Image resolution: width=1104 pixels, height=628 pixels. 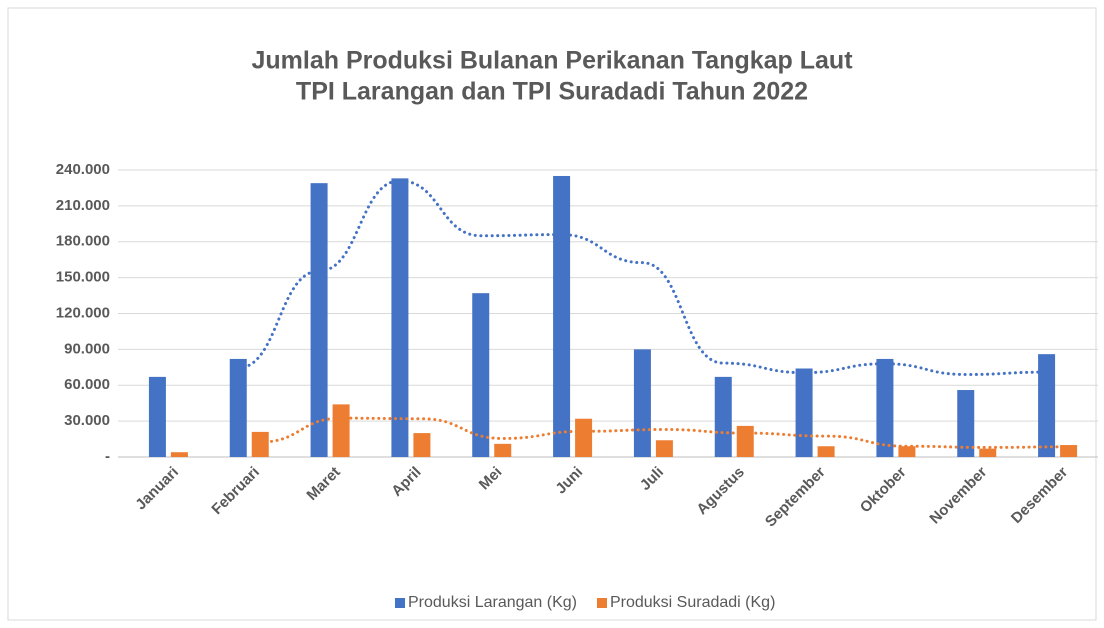 What do you see at coordinates (83, 241) in the screenshot?
I see `y-tick-label: 180.000` at bounding box center [83, 241].